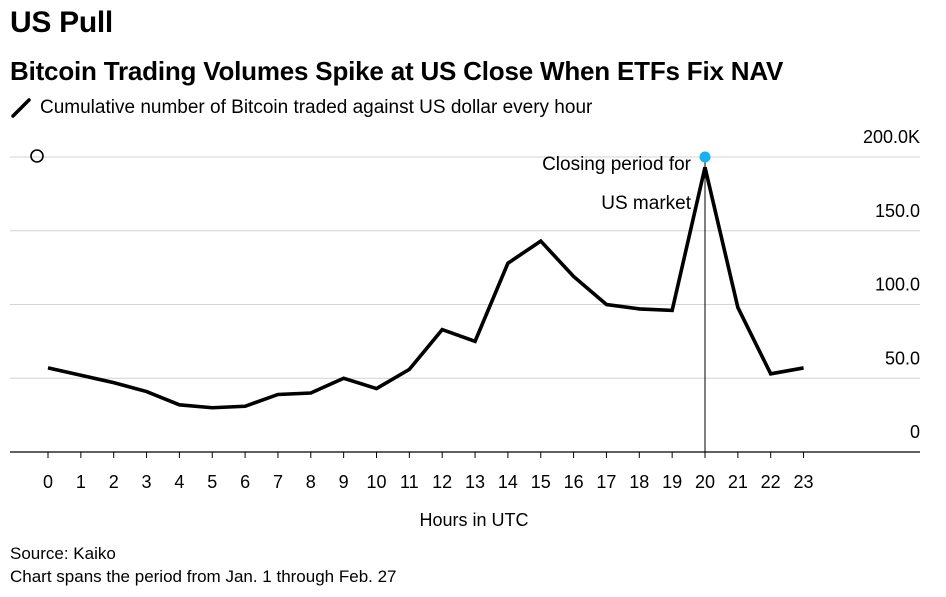 Image resolution: width=946 pixels, height=597 pixels. Describe the element at coordinates (508, 482) in the screenshot. I see `x-tick-label: 14` at that location.